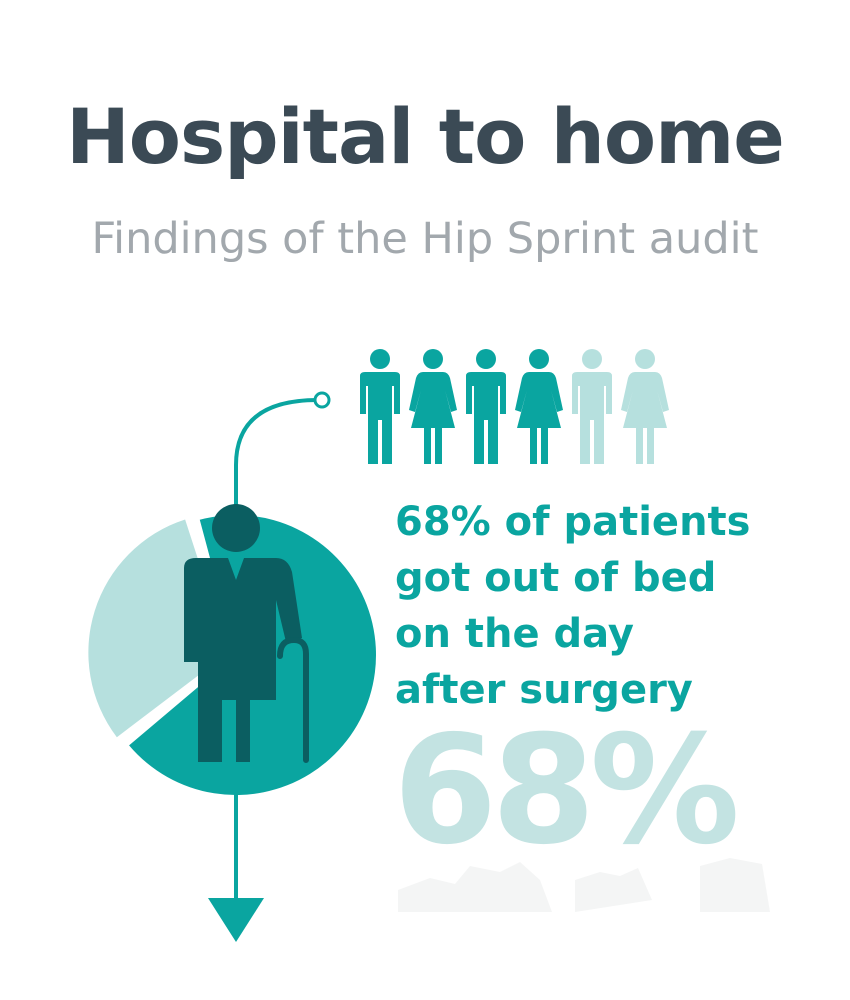  I want to click on stat-headline-line-4: after surgery, so click(544, 690).